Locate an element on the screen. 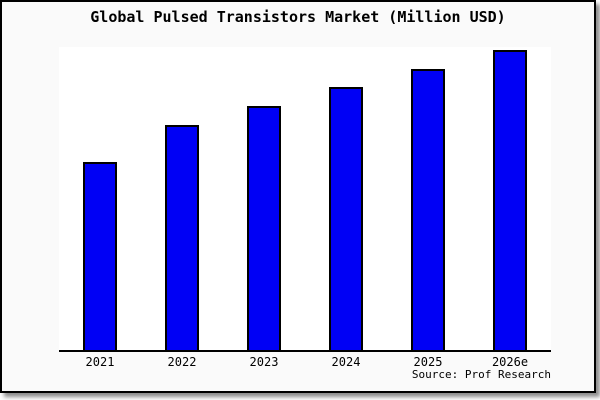 Image resolution: width=600 pixels, height=400 pixels. source-note: Source: Prof Research is located at coordinates (481, 374).